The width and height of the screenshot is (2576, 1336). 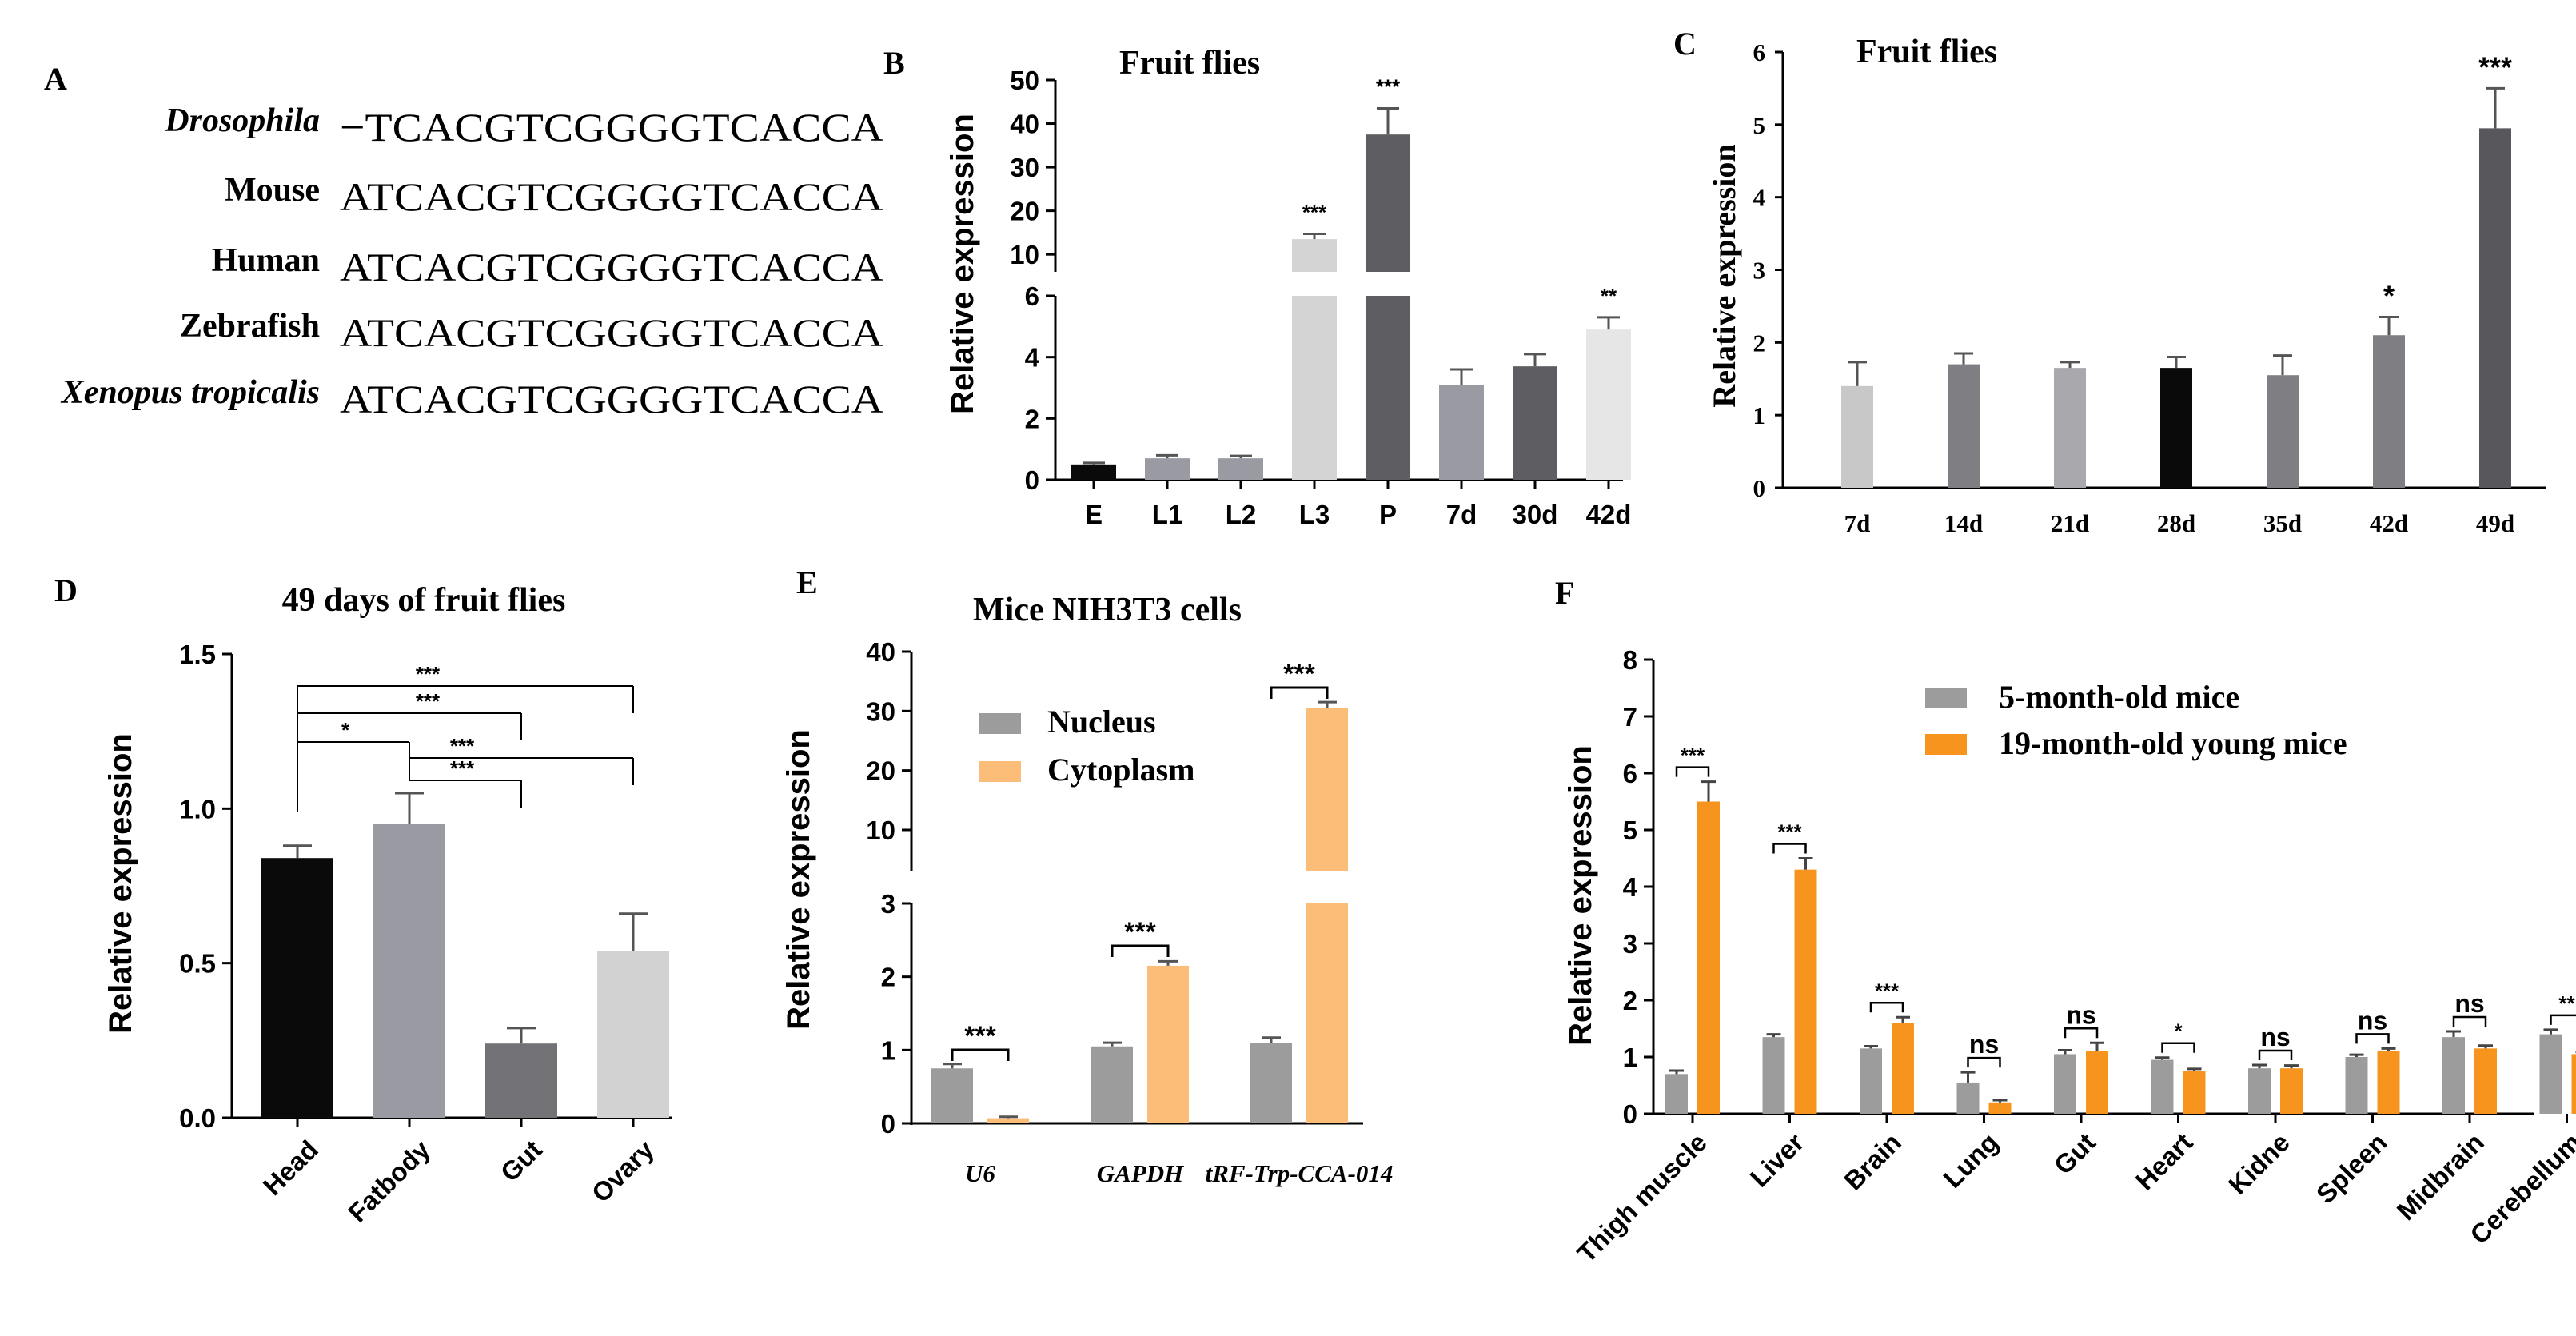 I want to click on chart-d-bracket-label: *, so click(x=345, y=730).